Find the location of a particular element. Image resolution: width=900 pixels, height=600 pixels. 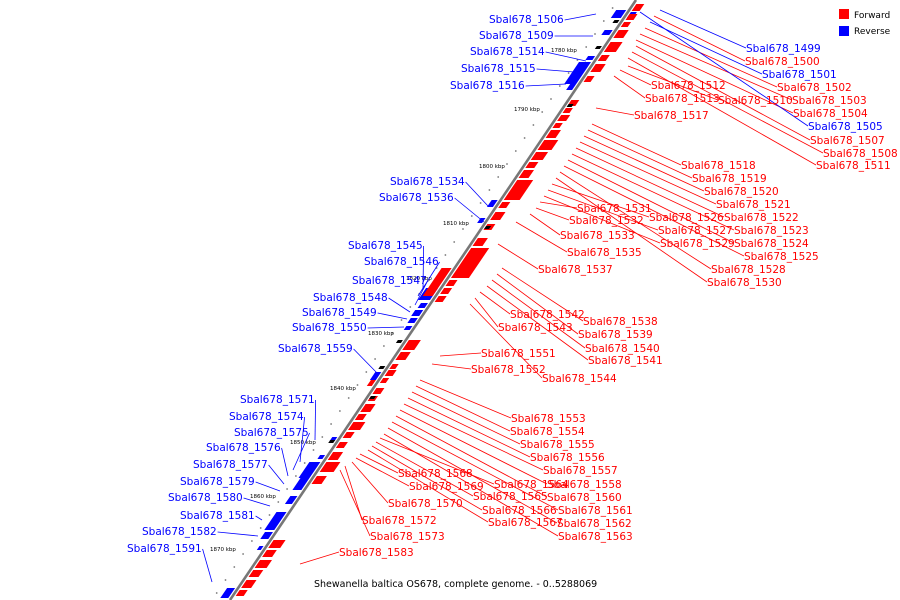

gene-label: Sbal678_1499 is located at coordinates (783, 49).